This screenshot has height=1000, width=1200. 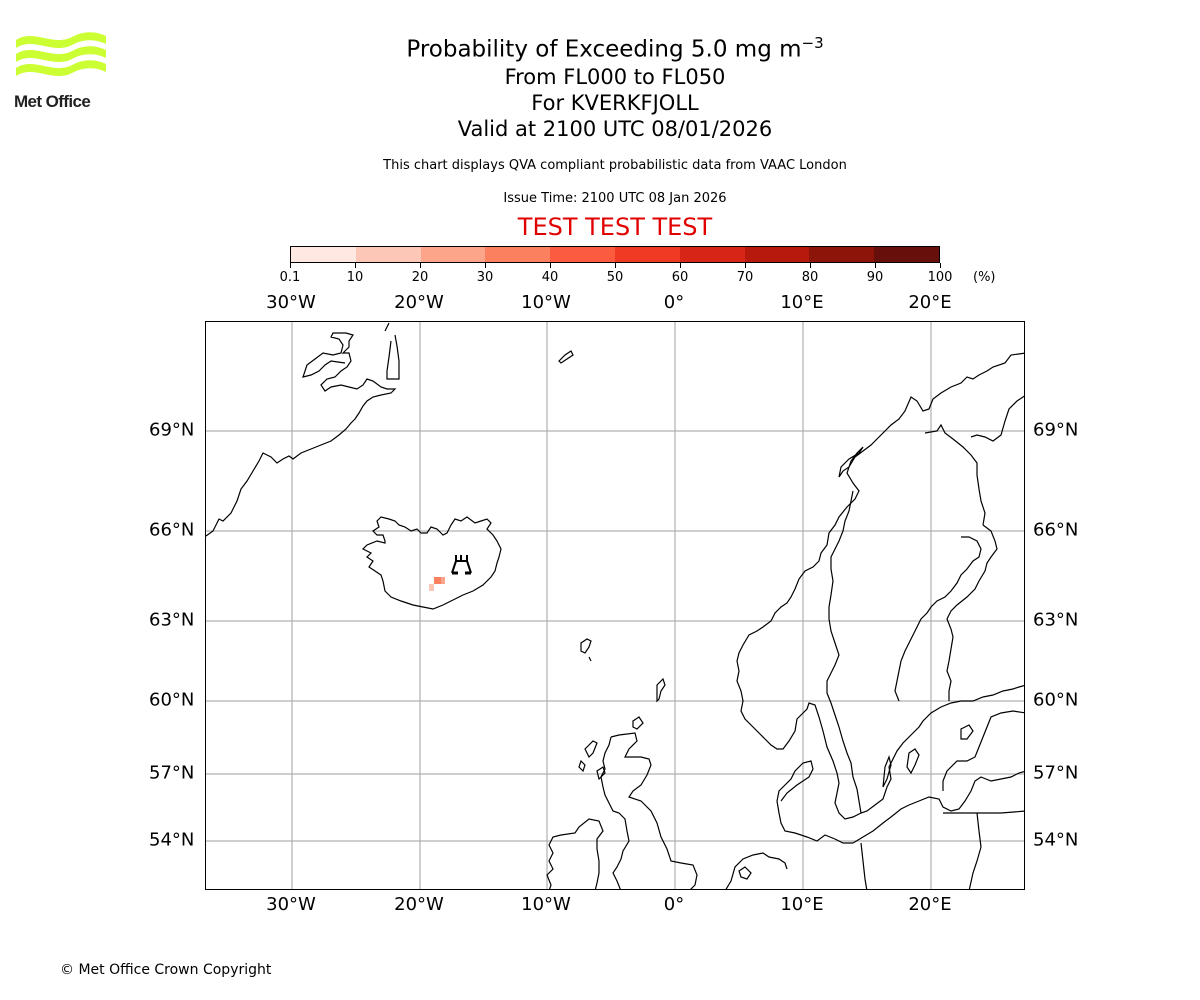 I want to click on colorbar-unit: (%), so click(x=984, y=277).